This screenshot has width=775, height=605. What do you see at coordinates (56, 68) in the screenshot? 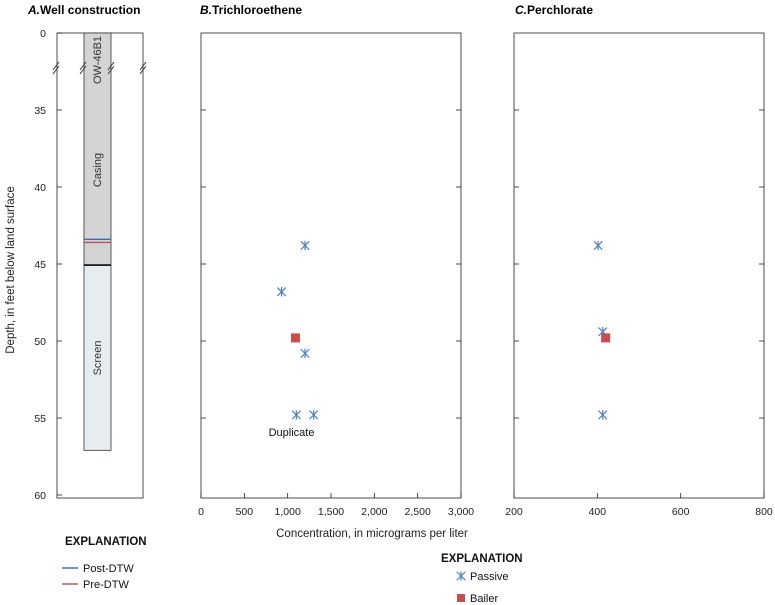
I see `axis-break-left` at bounding box center [56, 68].